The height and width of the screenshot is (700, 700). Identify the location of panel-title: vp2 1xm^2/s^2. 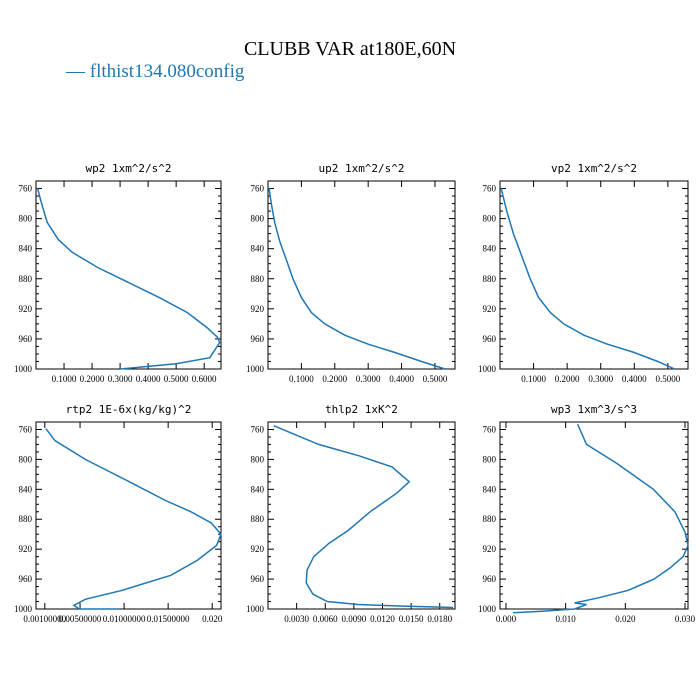
(594, 168).